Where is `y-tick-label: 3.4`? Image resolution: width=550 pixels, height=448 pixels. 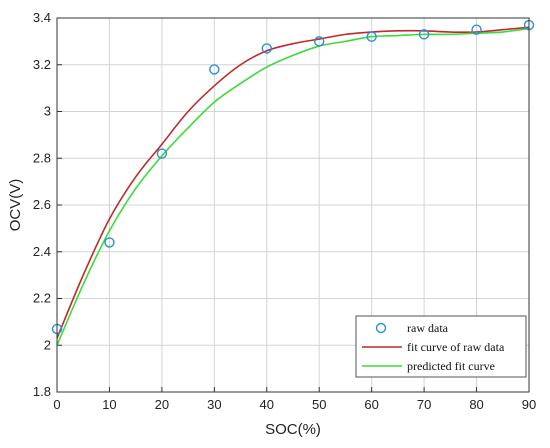 y-tick-label: 3.4 is located at coordinates (42, 17).